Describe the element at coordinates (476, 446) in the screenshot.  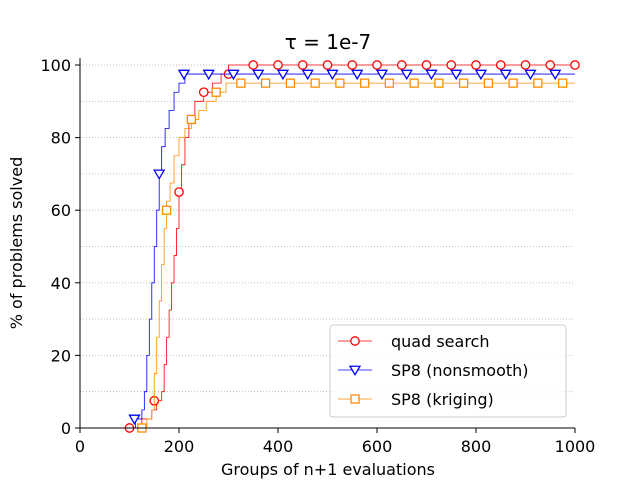
I see `x-tick-label: 800` at that location.